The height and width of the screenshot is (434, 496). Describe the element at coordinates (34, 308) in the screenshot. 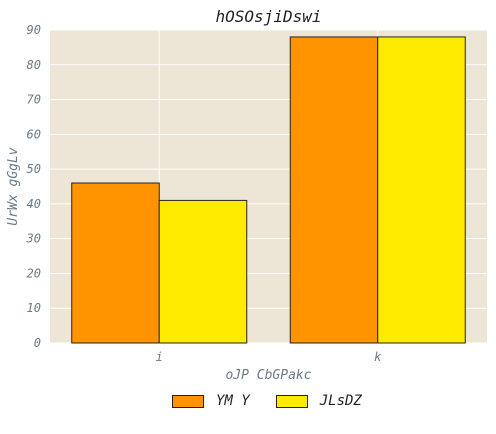

I see `y-tick-label: 10` at that location.